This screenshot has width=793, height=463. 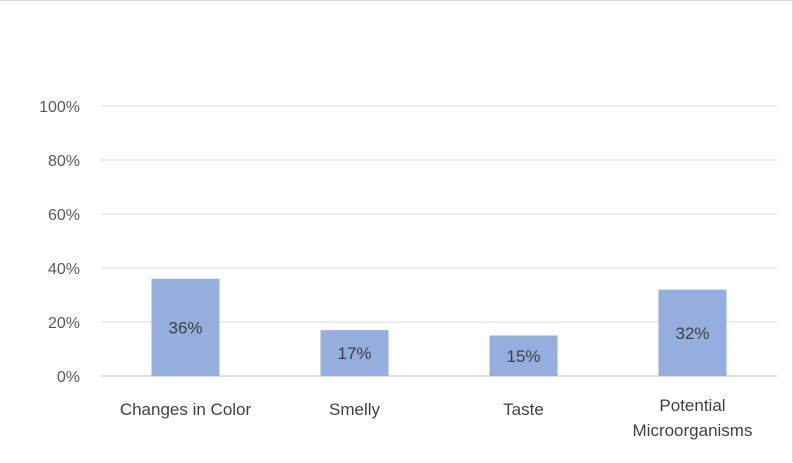 I want to click on data-label: 36%, so click(x=185, y=327).